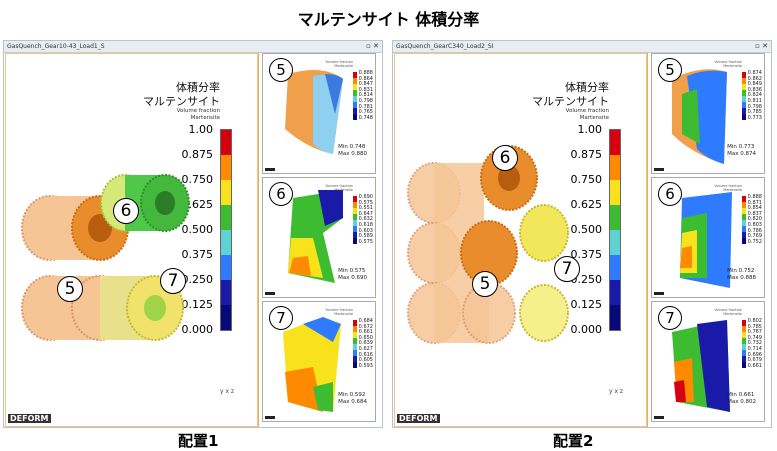 The height and width of the screenshot is (451, 777). Describe the element at coordinates (573, 441) in the screenshot. I see `caption-config2: 配置2` at that location.